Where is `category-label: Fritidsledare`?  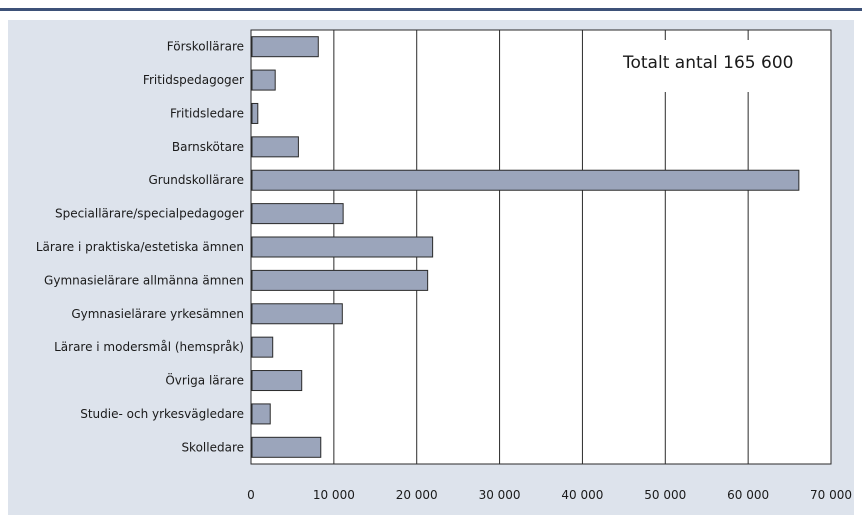
category-label: Fritidsledare is located at coordinates (207, 113).